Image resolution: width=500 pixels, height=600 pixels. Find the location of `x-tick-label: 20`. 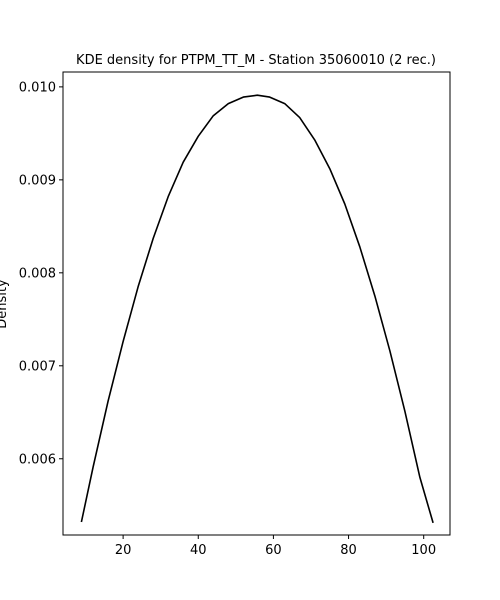

x-tick-label: 20 is located at coordinates (123, 550).